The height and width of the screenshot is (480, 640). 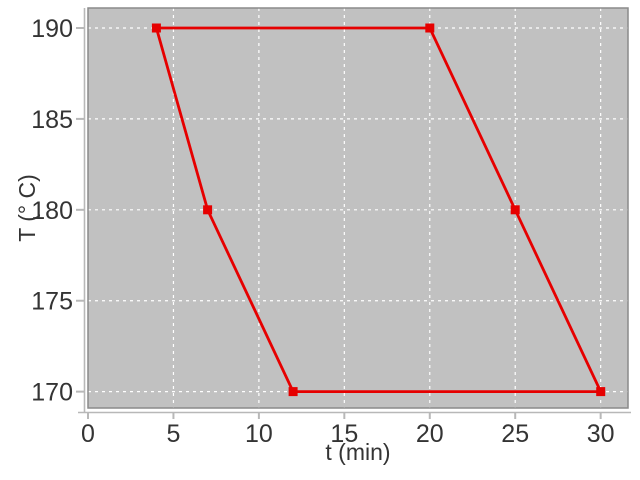 I want to click on x-axis-label: t (min), so click(x=357, y=452).